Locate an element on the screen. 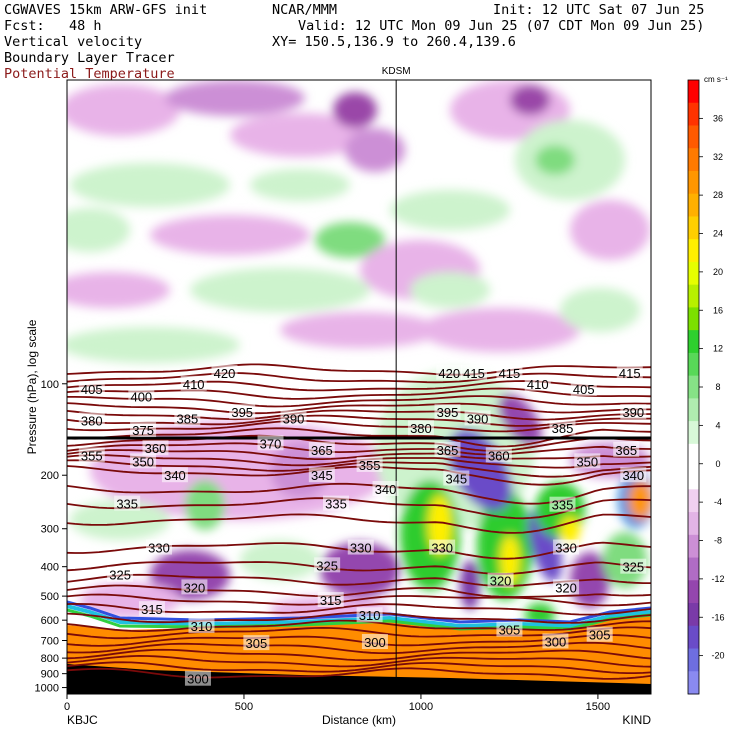 The width and height of the screenshot is (740, 740). y-axis: 100 200 300 400 500 600 700 800 900 1000 is located at coordinates (51, 537).